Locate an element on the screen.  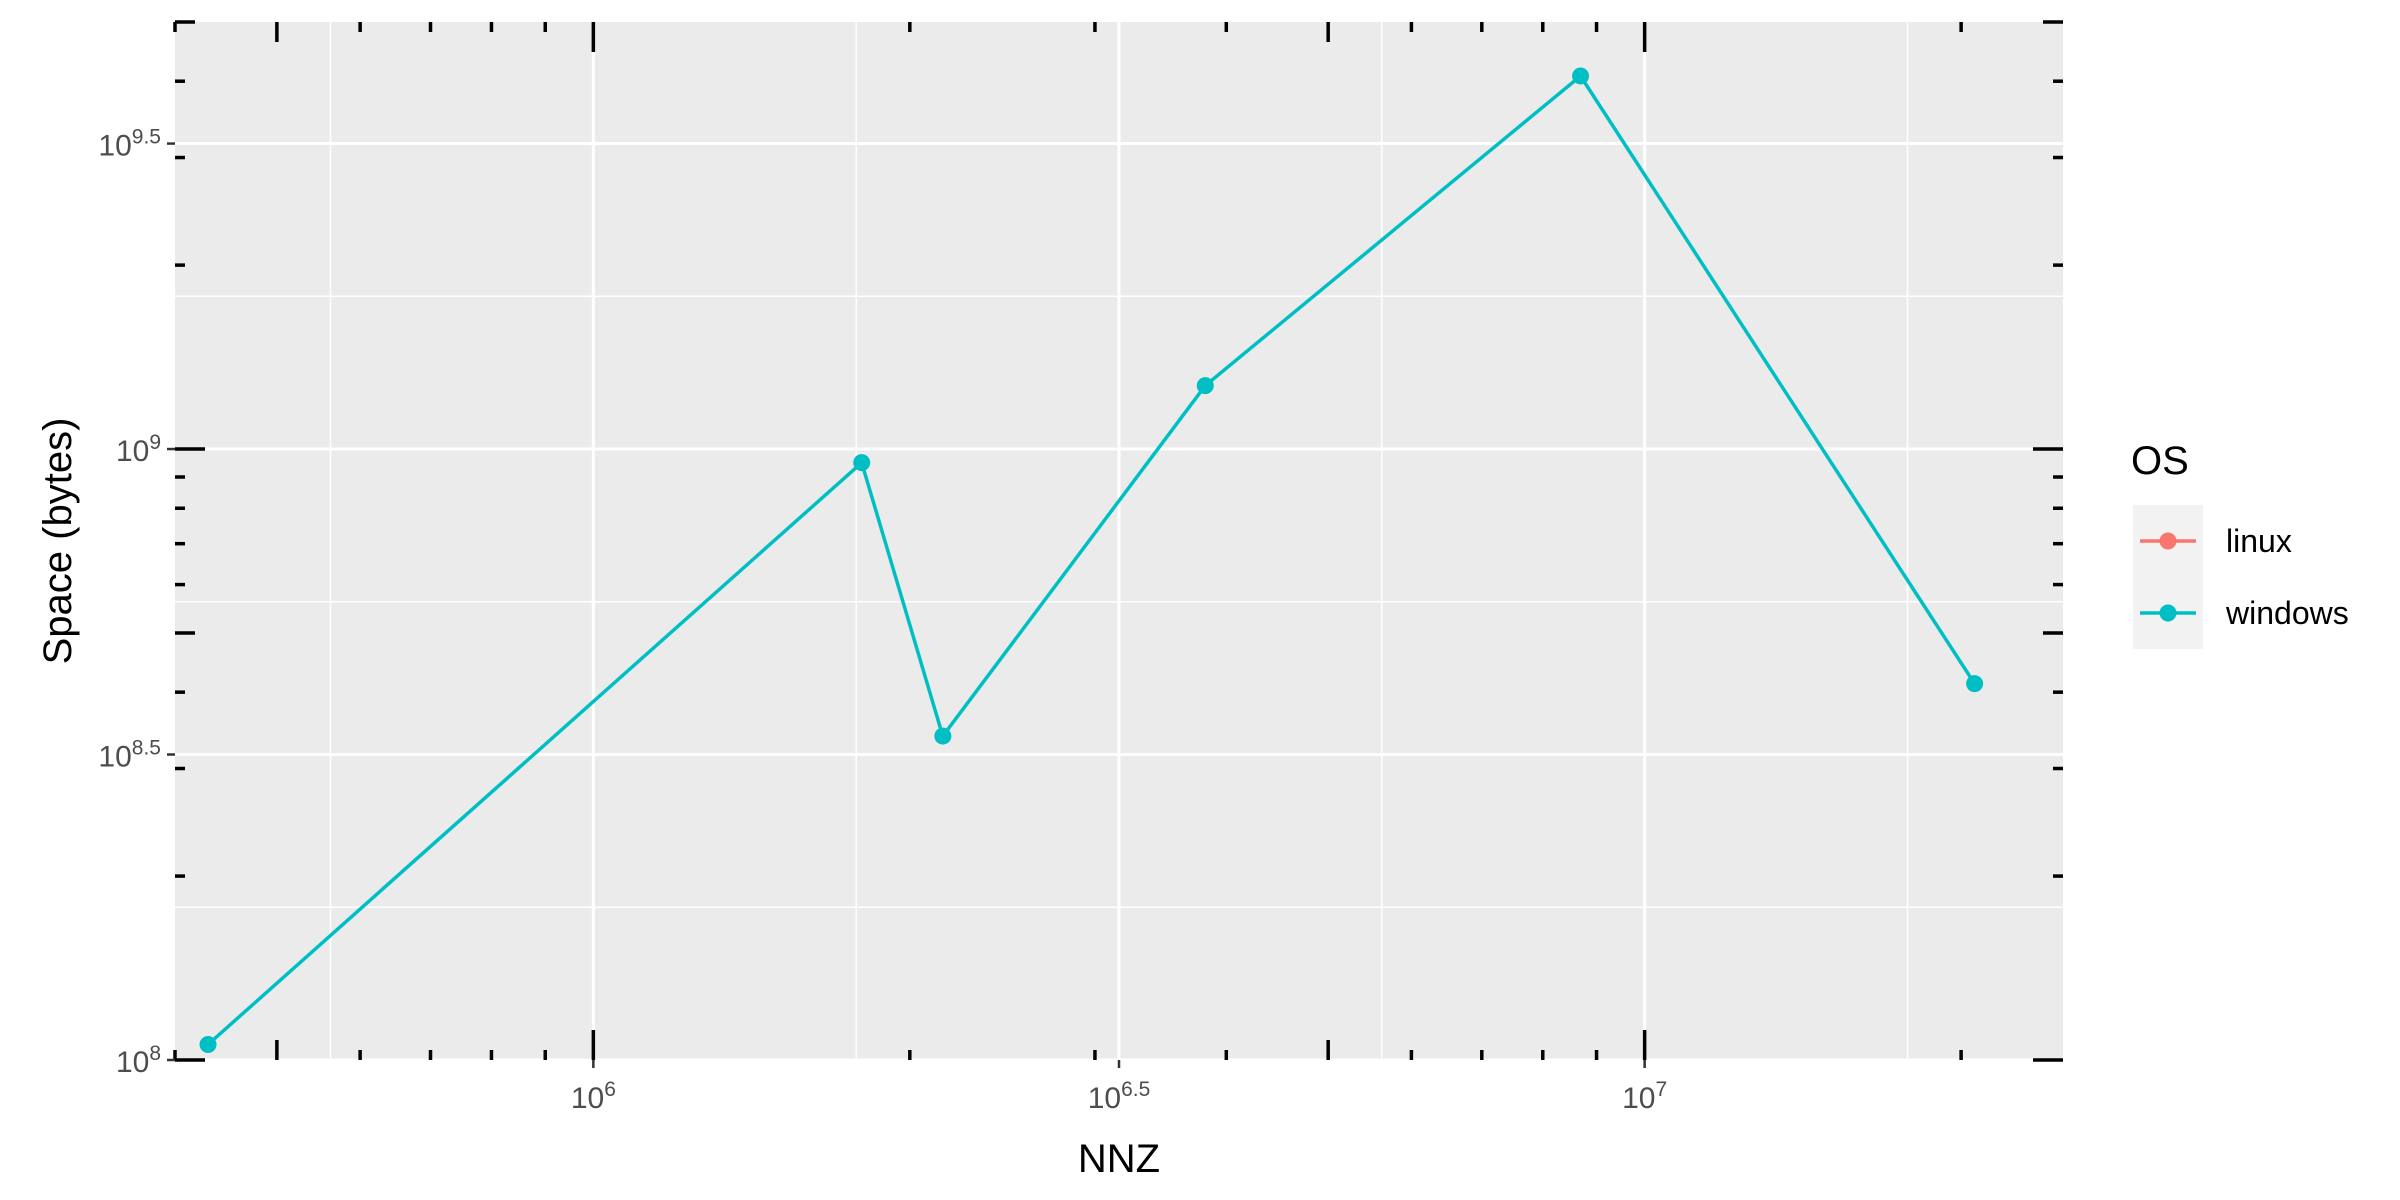
x-axis-title: NNZ is located at coordinates (1119, 1159).